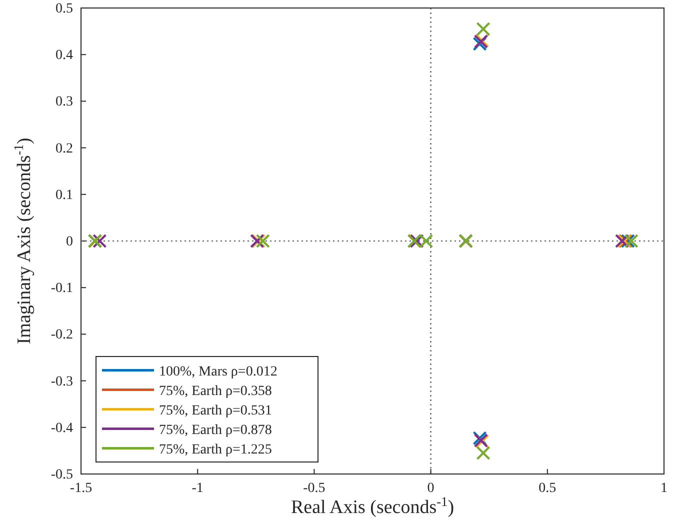 The width and height of the screenshot is (689, 521). I want to click on x-tick-label: 0, so click(430, 488).